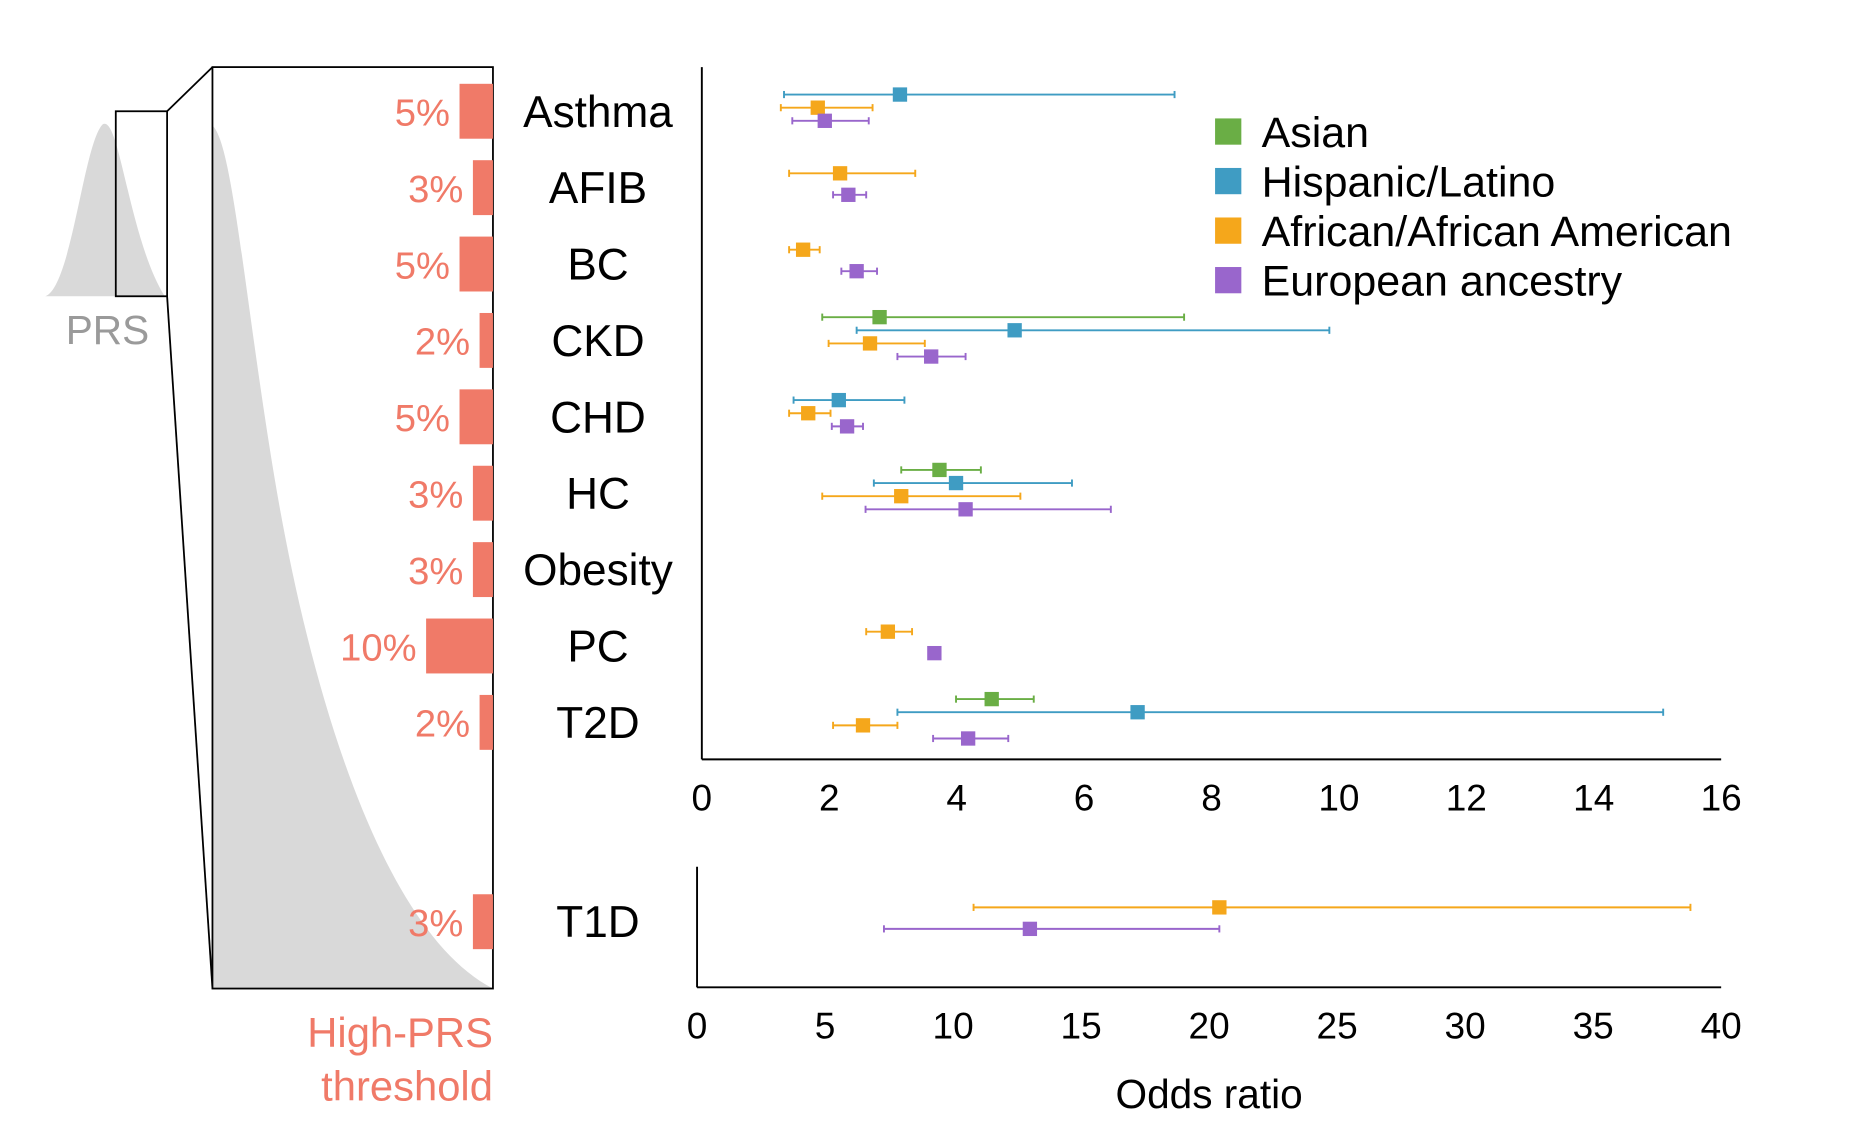  What do you see at coordinates (598, 188) in the screenshot?
I see `disease-label: AFIB` at bounding box center [598, 188].